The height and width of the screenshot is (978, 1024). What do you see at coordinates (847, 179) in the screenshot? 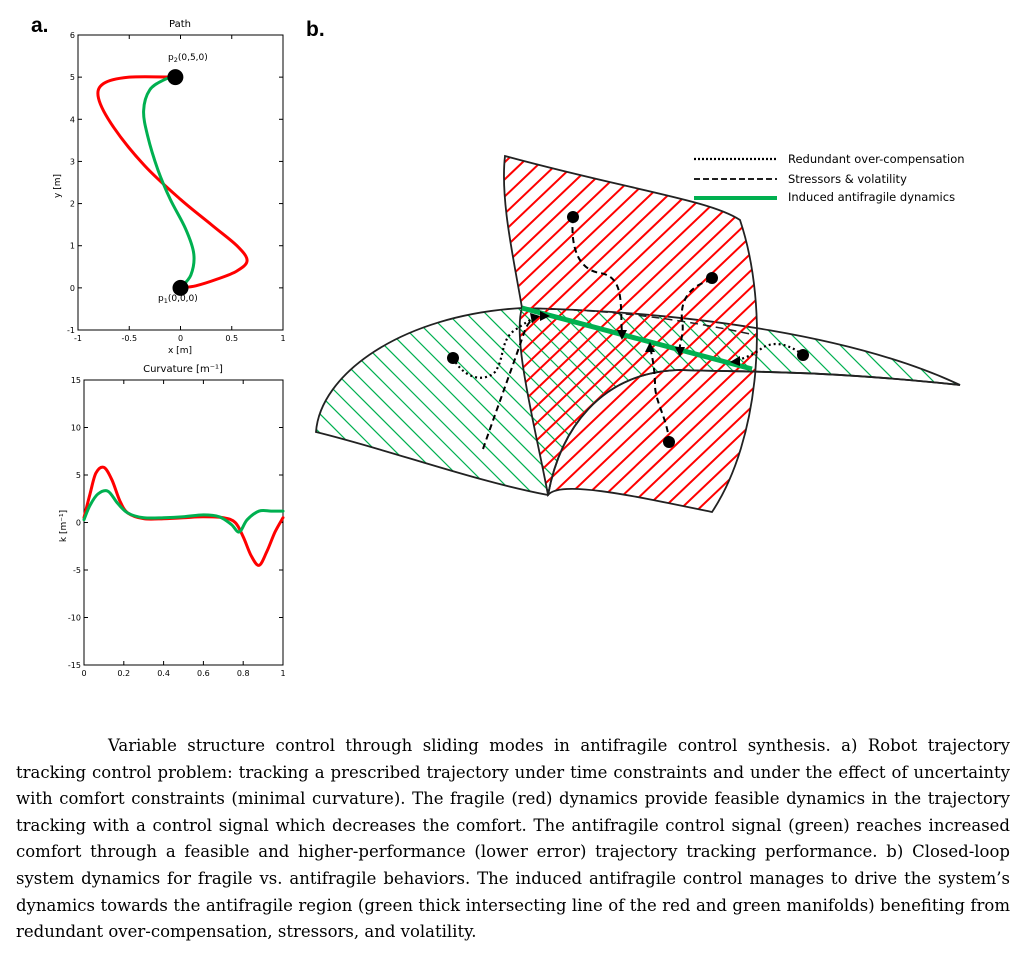
I see `legend-label-stressors: Stressors & volatility` at bounding box center [847, 179].